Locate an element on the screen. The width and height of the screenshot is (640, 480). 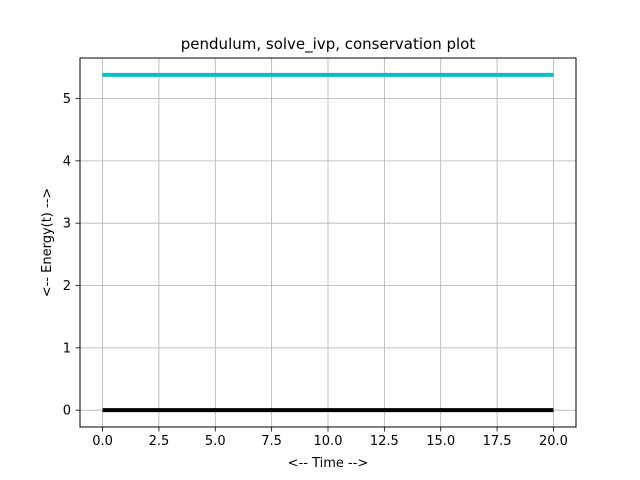
y-tick-label: 1 is located at coordinates (67, 348).